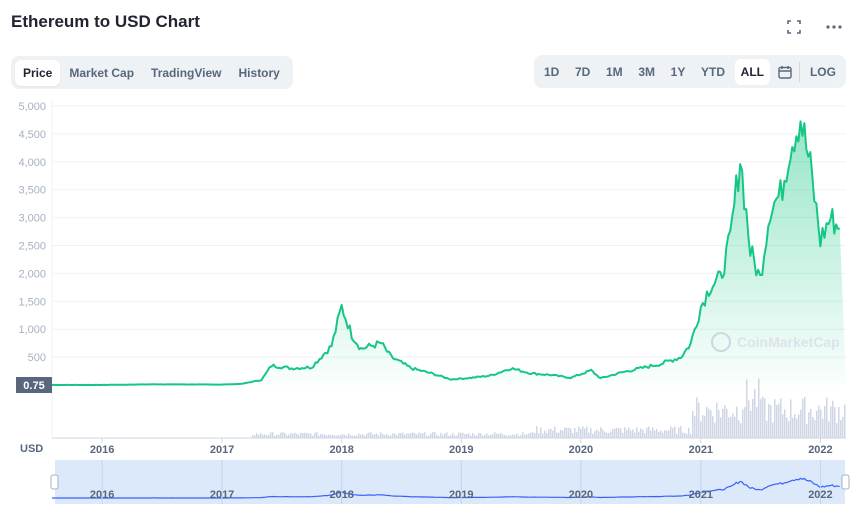  I want to click on y-tick-label: 3,500, so click(32, 191).